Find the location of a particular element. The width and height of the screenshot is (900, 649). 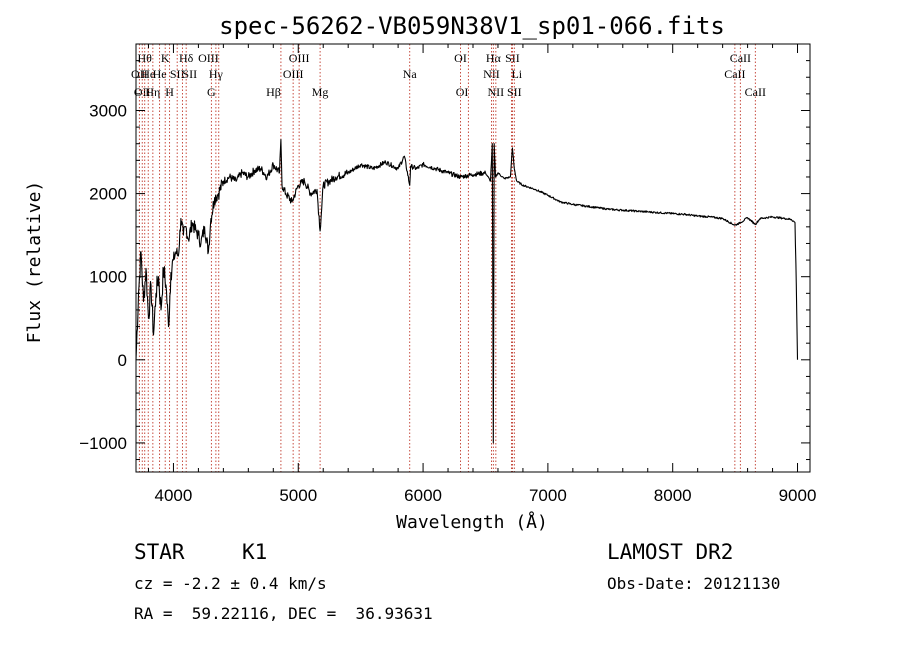

line-label-20: OI is located at coordinates (462, 92).